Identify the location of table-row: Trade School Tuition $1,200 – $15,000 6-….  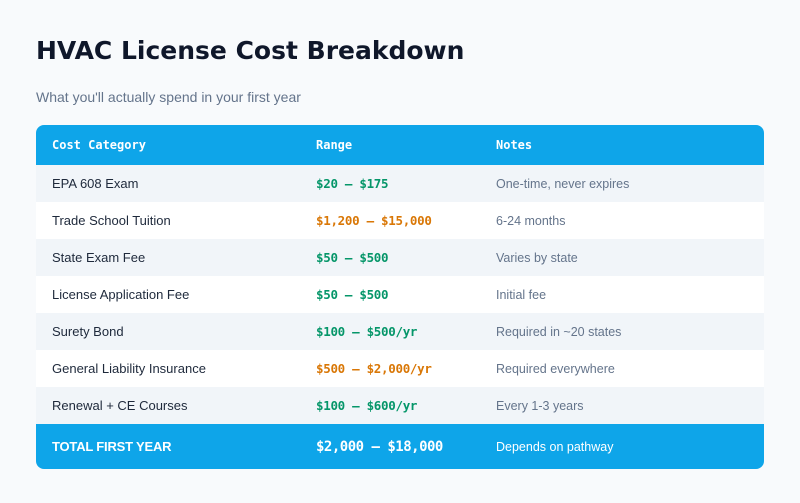
(400, 220).